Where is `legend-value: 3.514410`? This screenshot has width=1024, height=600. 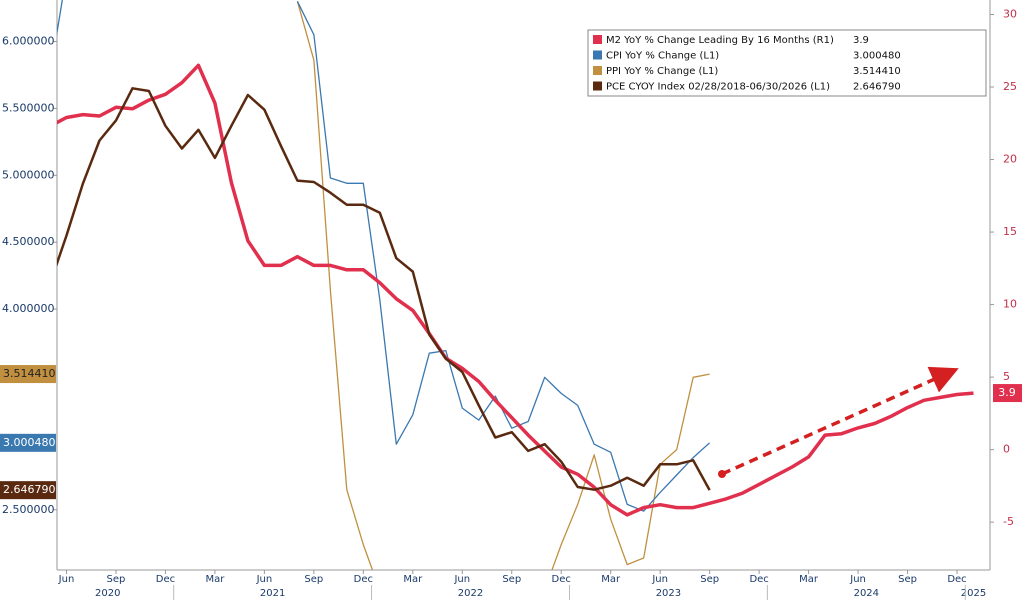 legend-value: 3.514410 is located at coordinates (877, 71).